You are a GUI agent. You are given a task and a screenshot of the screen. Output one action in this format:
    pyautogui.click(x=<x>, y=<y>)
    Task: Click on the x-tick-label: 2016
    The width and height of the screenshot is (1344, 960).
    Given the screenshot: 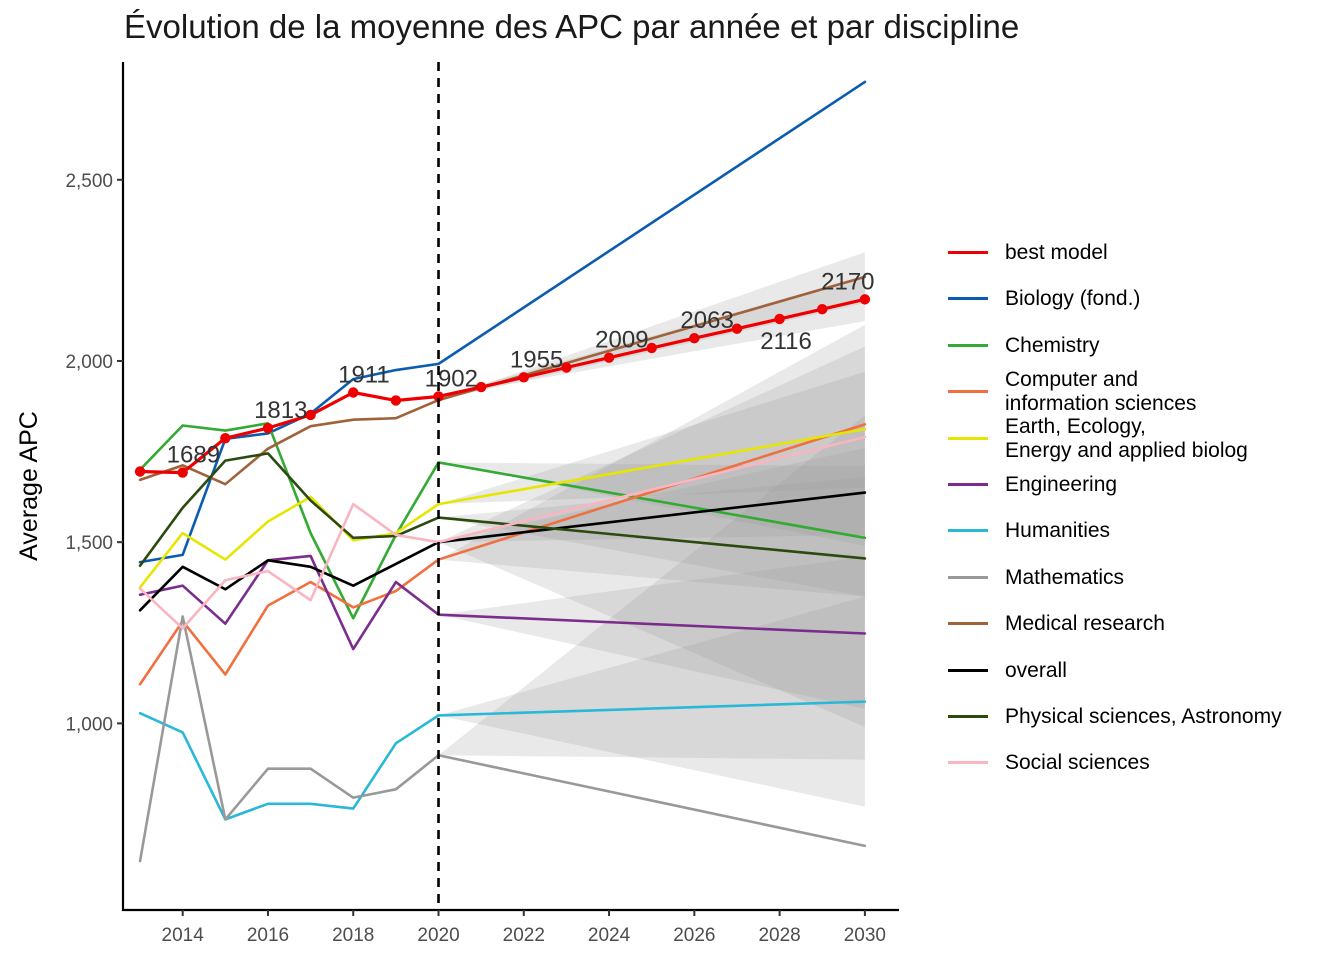 What is the action you would take?
    pyautogui.click(x=268, y=935)
    